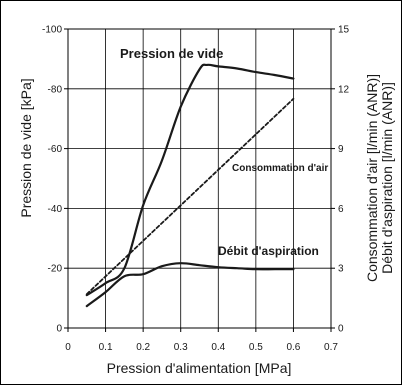  I want to click on x-axis-title: Pression d'alimentation [MPa], so click(199, 368).